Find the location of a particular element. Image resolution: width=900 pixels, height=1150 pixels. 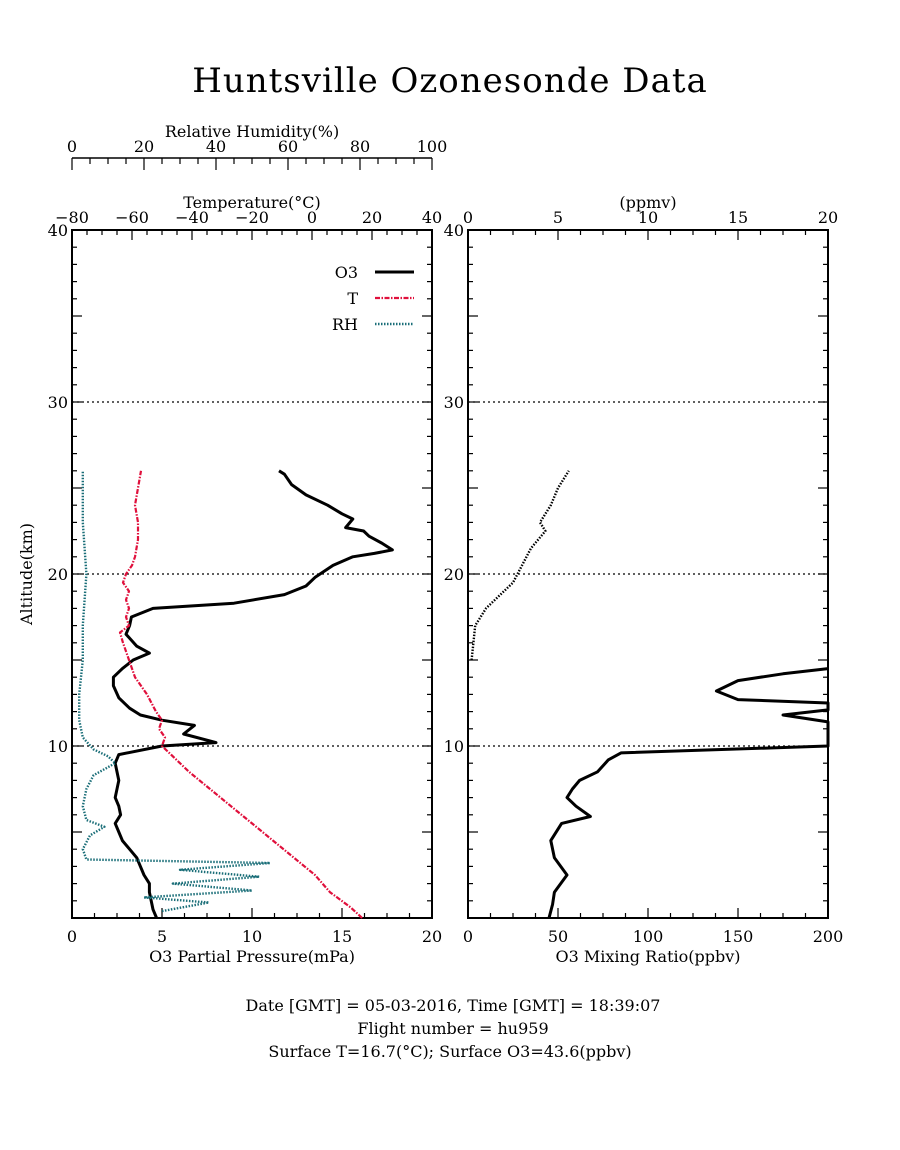

legend: O3 T RH is located at coordinates (373, 298).